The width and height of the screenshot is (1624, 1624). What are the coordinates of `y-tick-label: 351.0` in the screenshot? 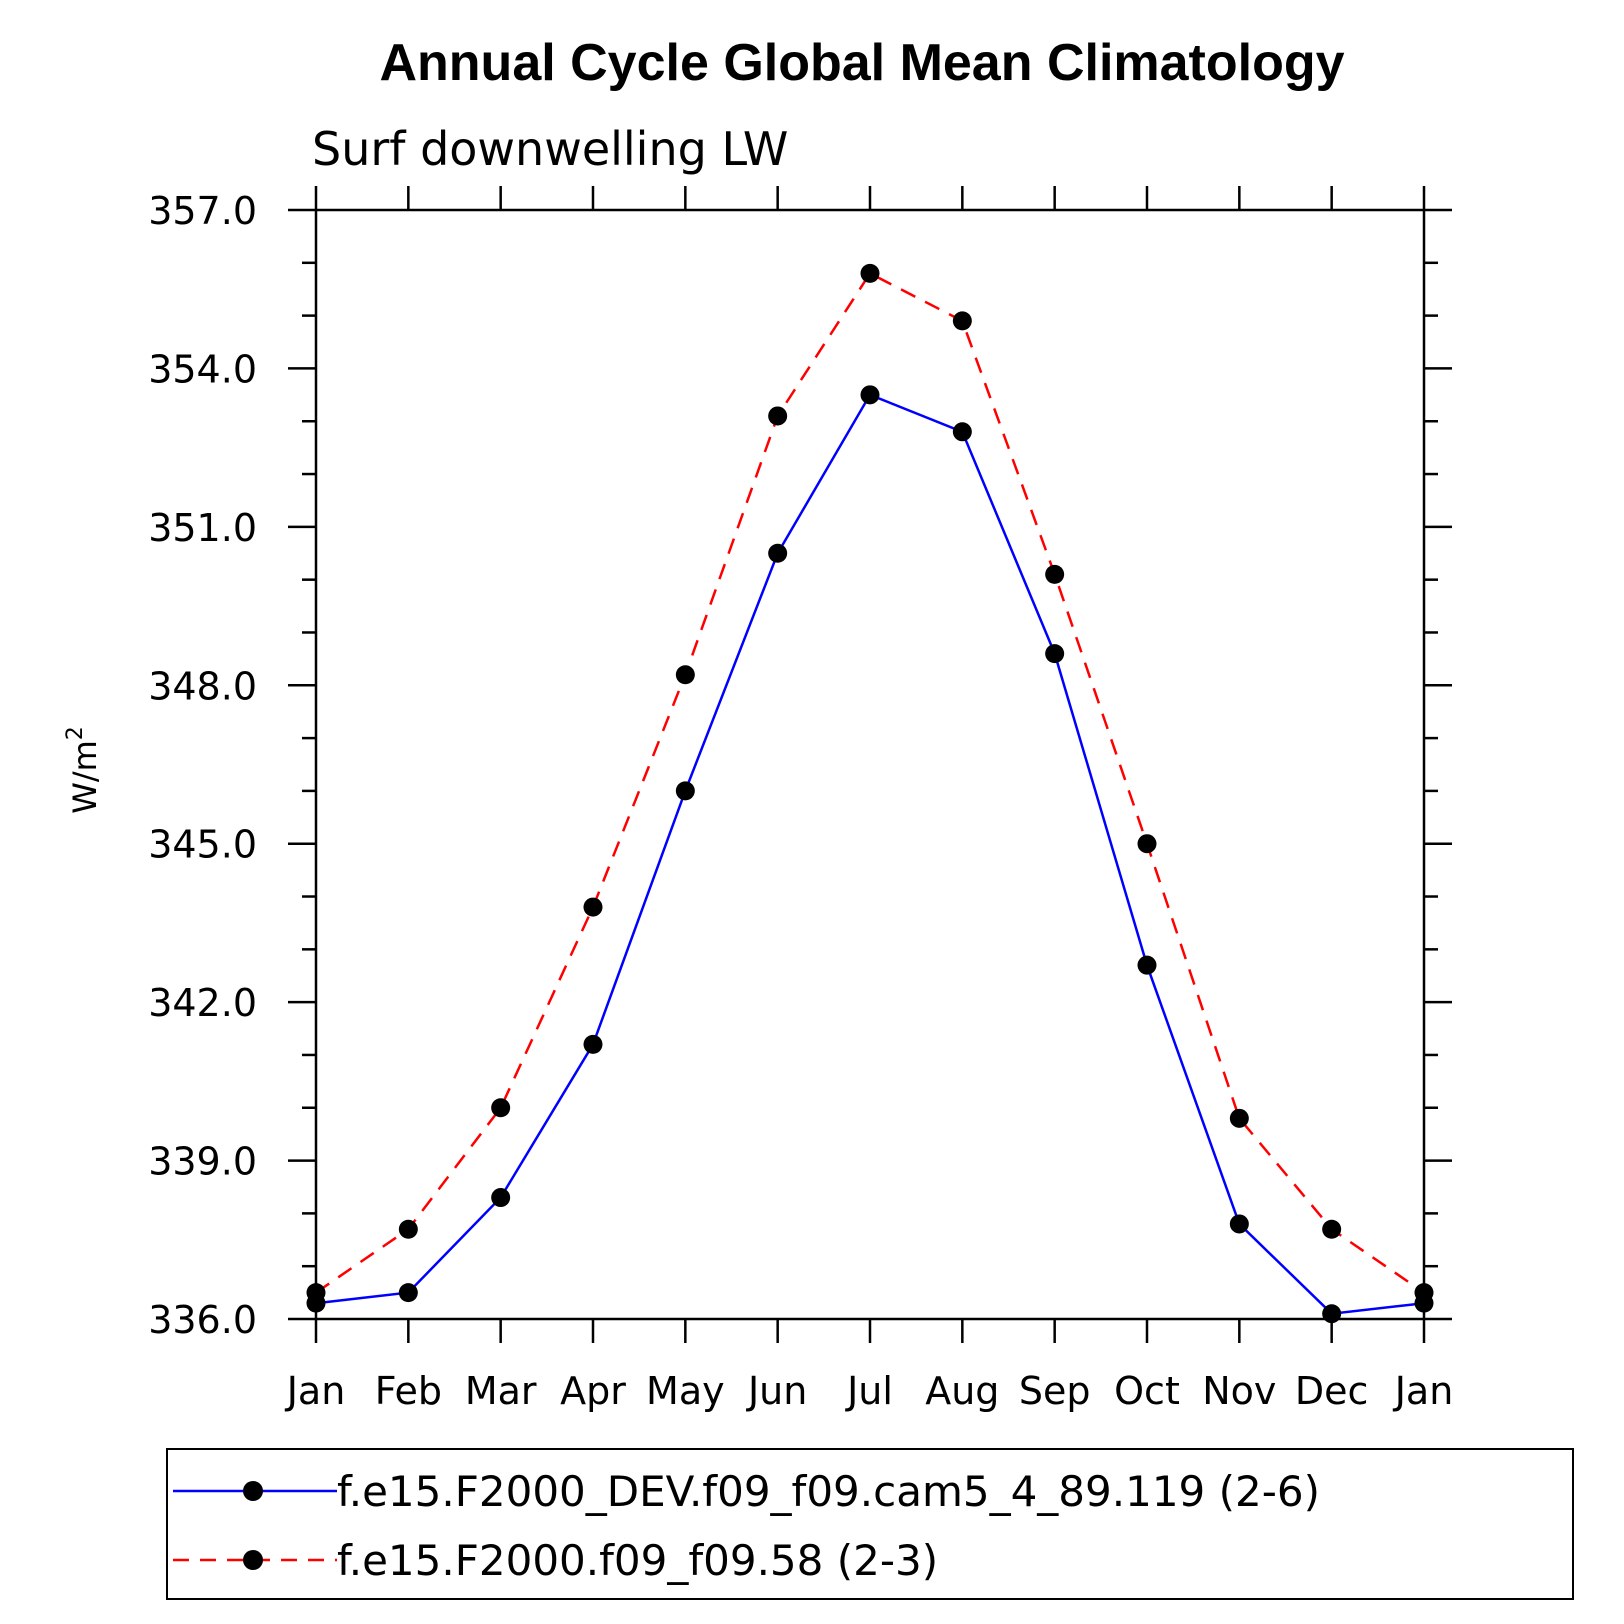 It's located at (202, 528).